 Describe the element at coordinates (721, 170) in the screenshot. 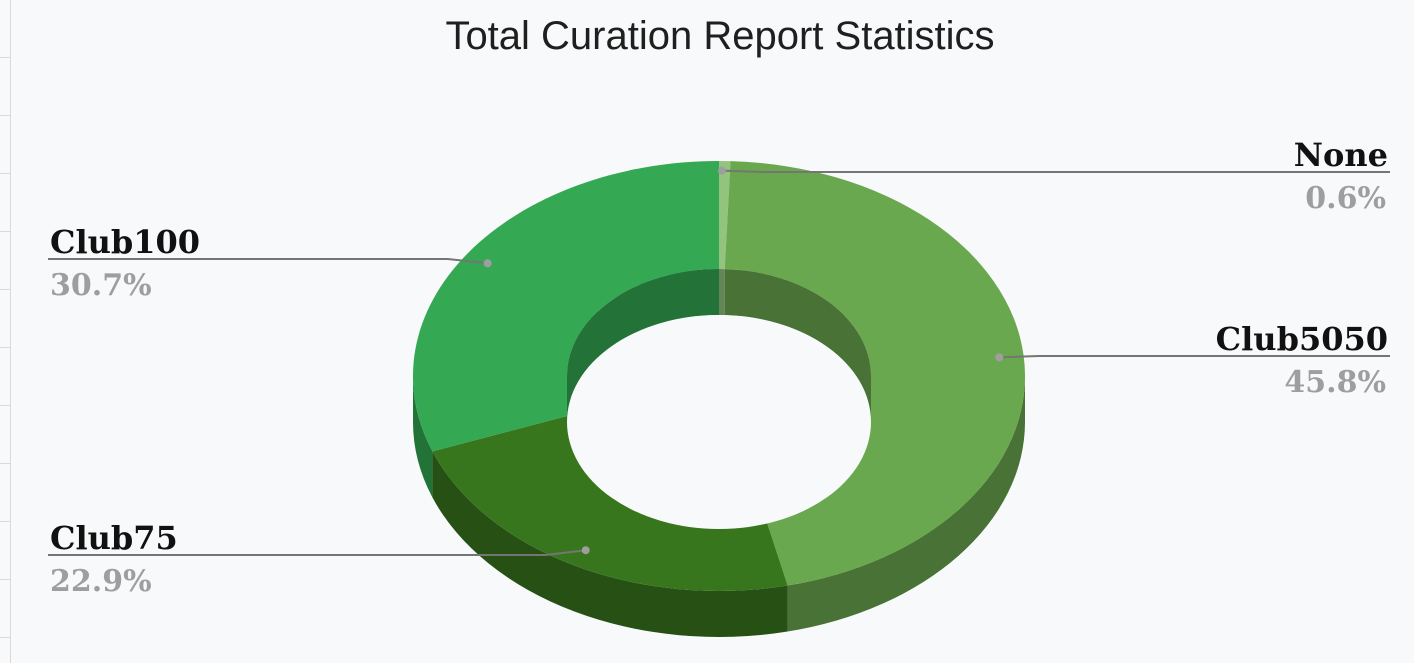

I see `leader-dot-none` at that location.